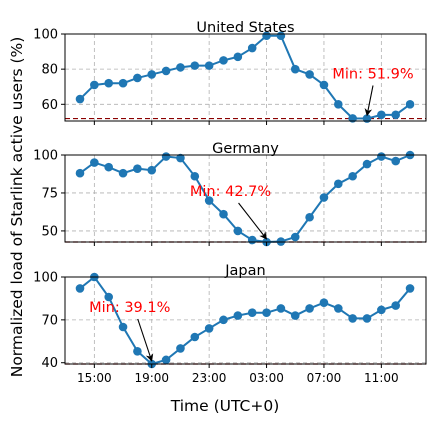  Describe the element at coordinates (151, 378) in the screenshot. I see `x-tick-label: 19:00` at that location.